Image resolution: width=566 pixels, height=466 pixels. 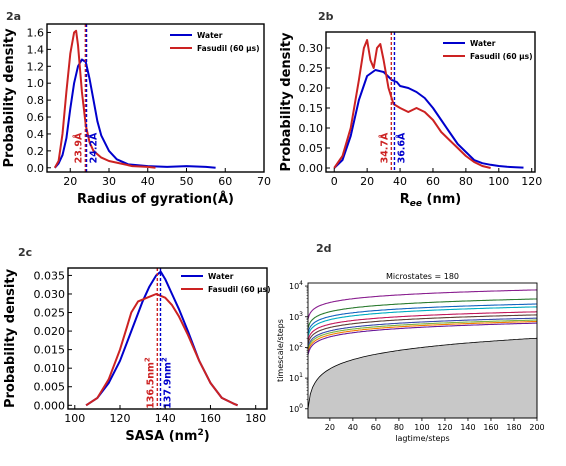 What do you see at coordinates (422, 276) in the screenshot?
I see `chart-title: Microstates = 180` at bounding box center [422, 276].